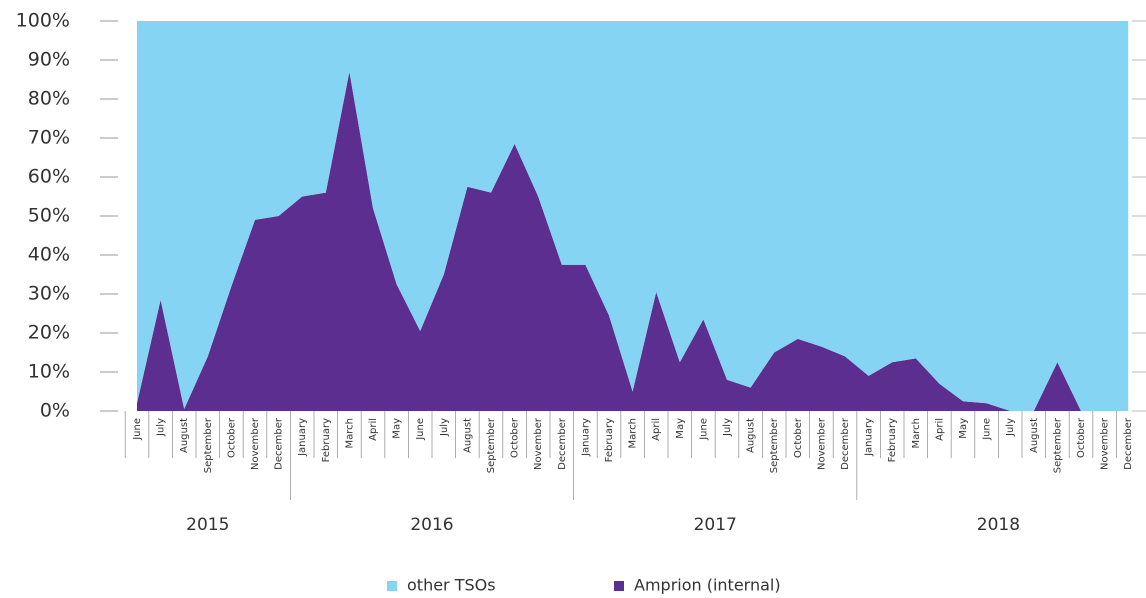 The image size is (1146, 598). Describe the element at coordinates (49, 177) in the screenshot. I see `y-tick-label: 60%` at that location.